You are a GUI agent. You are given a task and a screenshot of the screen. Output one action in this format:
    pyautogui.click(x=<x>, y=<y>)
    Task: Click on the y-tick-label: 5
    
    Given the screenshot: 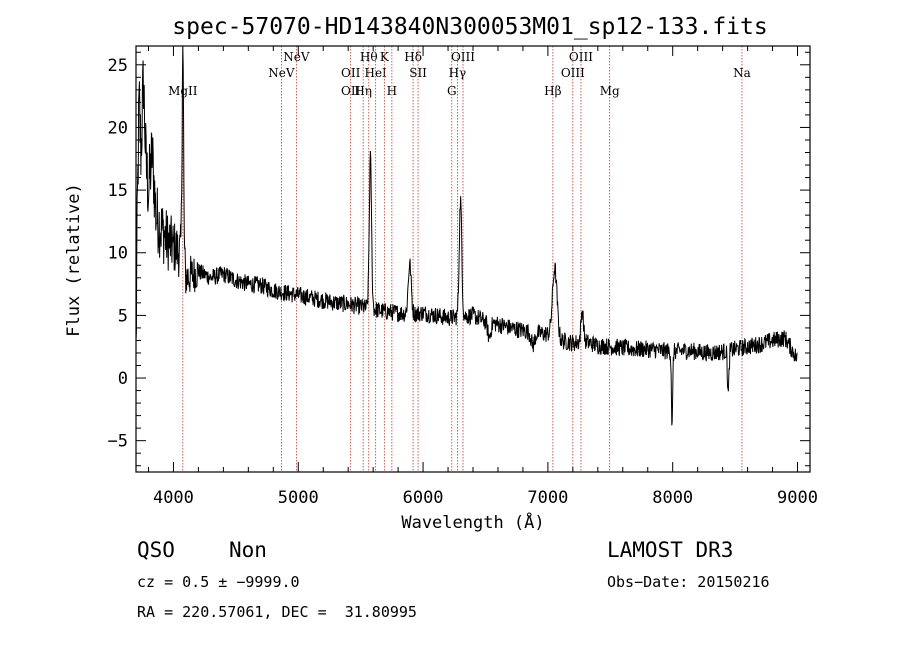 What is the action you would take?
    pyautogui.click(x=123, y=316)
    